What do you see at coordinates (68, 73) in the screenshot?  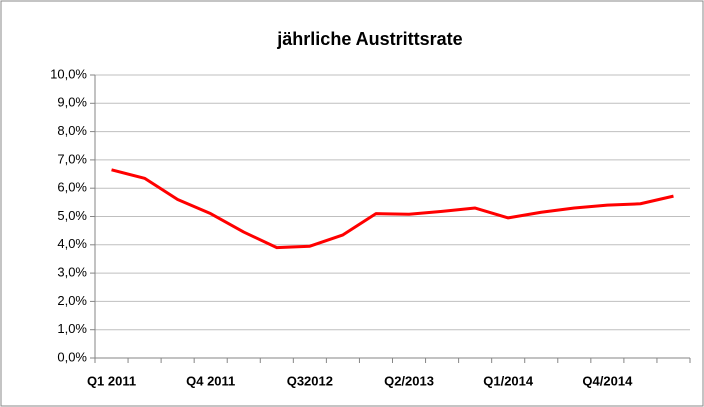 I see `y-tick-label: 10,0%` at bounding box center [68, 73].